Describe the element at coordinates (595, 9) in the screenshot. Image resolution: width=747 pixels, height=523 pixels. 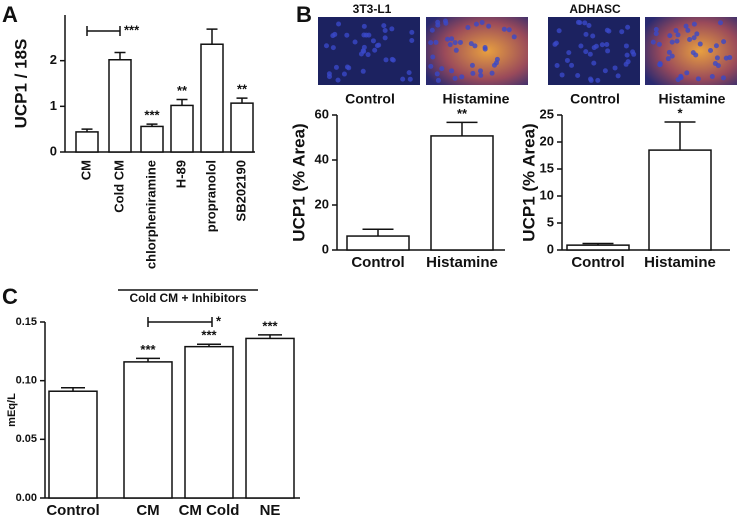
I see `chart-title: ADHASC` at that location.